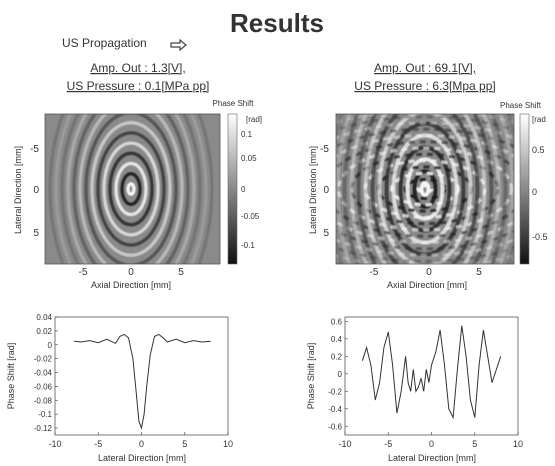 This screenshot has width=555, height=466. What do you see at coordinates (429, 272) in the screenshot?
I see `map2-xtick-2: 0` at bounding box center [429, 272].